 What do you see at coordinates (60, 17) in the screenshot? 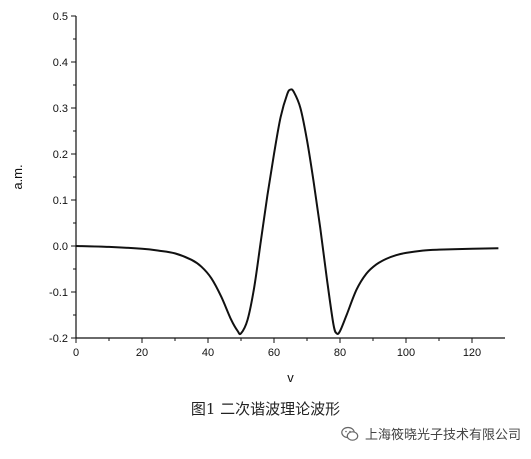
I see `y-tick-label: 0.5` at bounding box center [60, 17].